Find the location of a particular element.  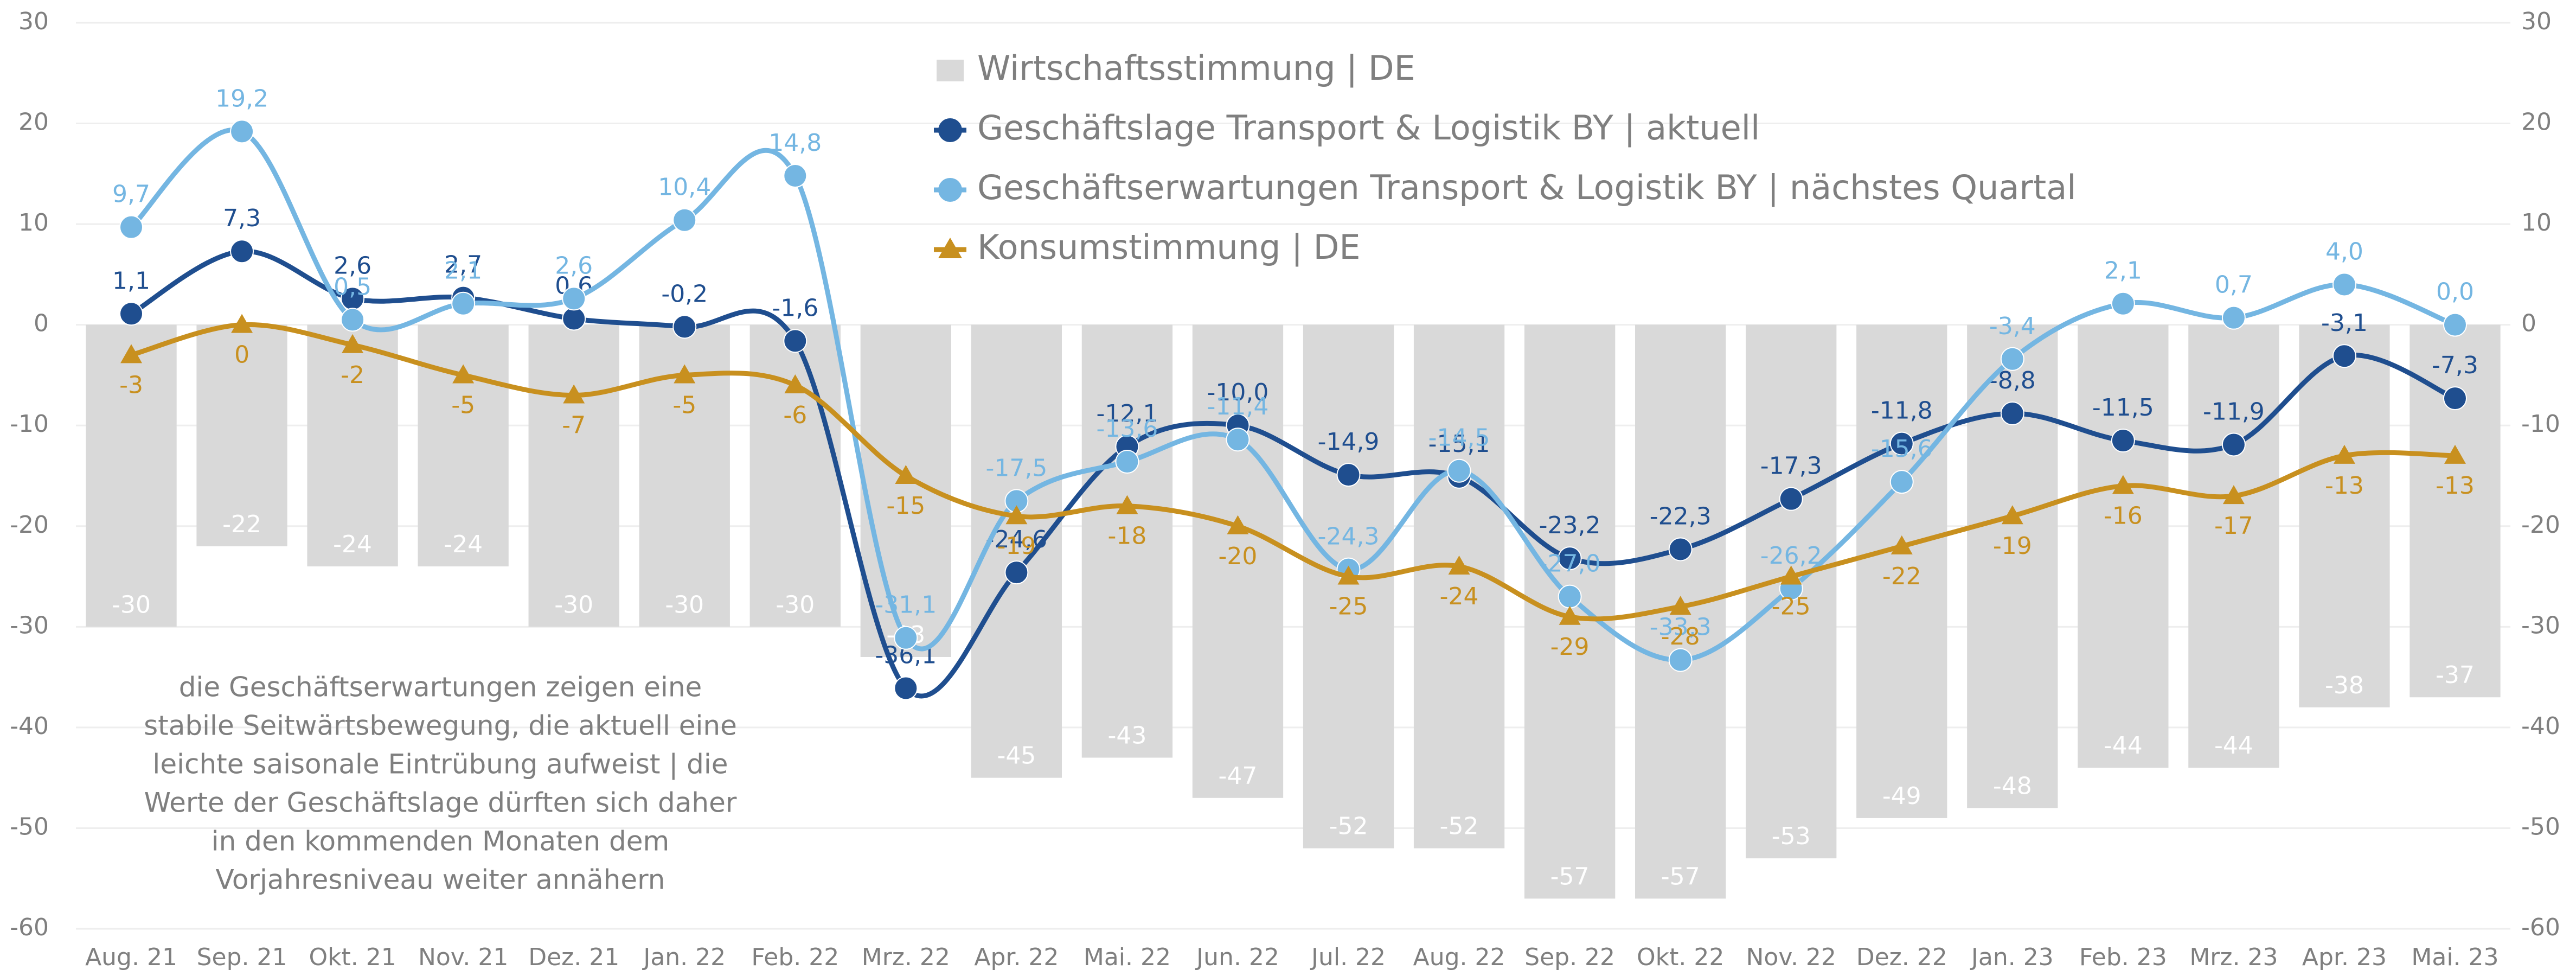

x-tick-label: Feb. 23 is located at coordinates (2123, 957).